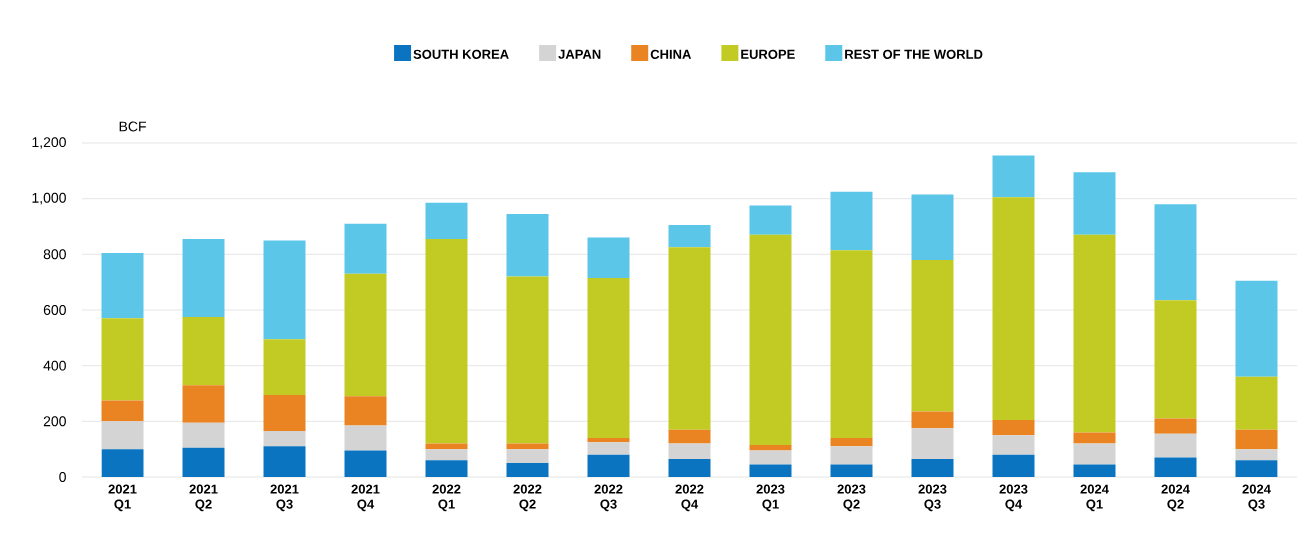  Describe the element at coordinates (932, 498) in the screenshot. I see `x-tick-label: 2023 Q3` at that location.